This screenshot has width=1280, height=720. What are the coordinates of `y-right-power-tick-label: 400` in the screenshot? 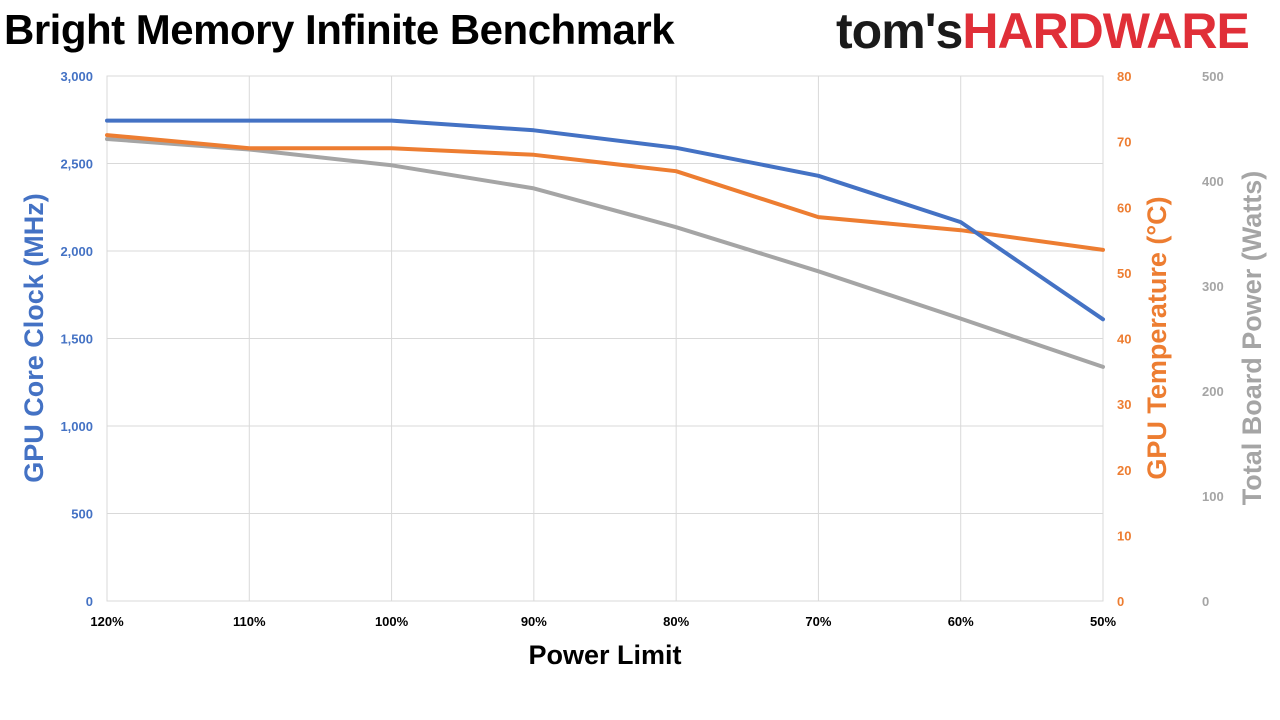 It's located at (1213, 181).